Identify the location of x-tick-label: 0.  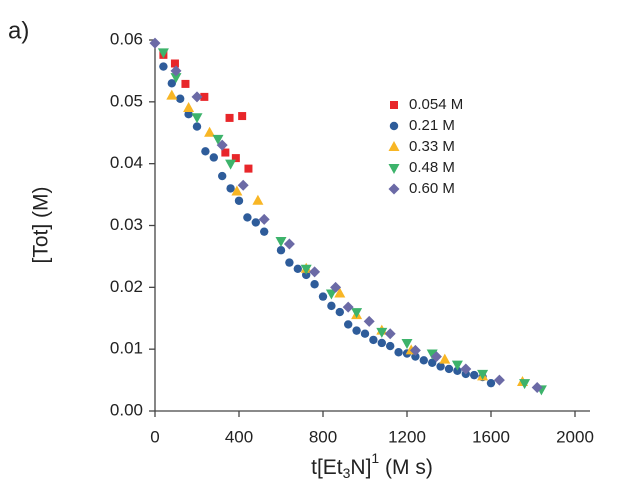
(154, 436).